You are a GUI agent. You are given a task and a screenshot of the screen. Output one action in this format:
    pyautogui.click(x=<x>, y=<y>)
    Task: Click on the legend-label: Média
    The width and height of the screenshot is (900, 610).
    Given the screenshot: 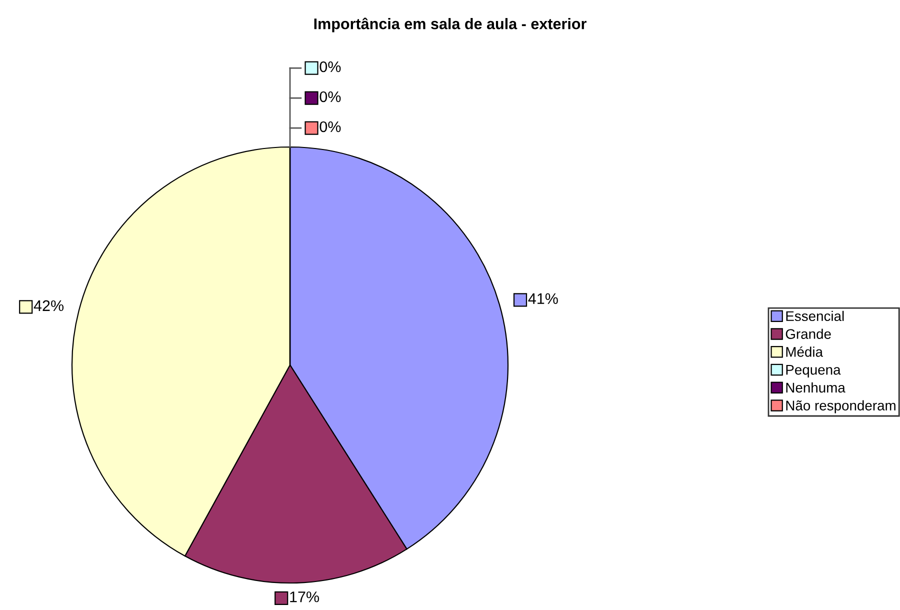 What is the action you would take?
    pyautogui.click(x=804, y=351)
    